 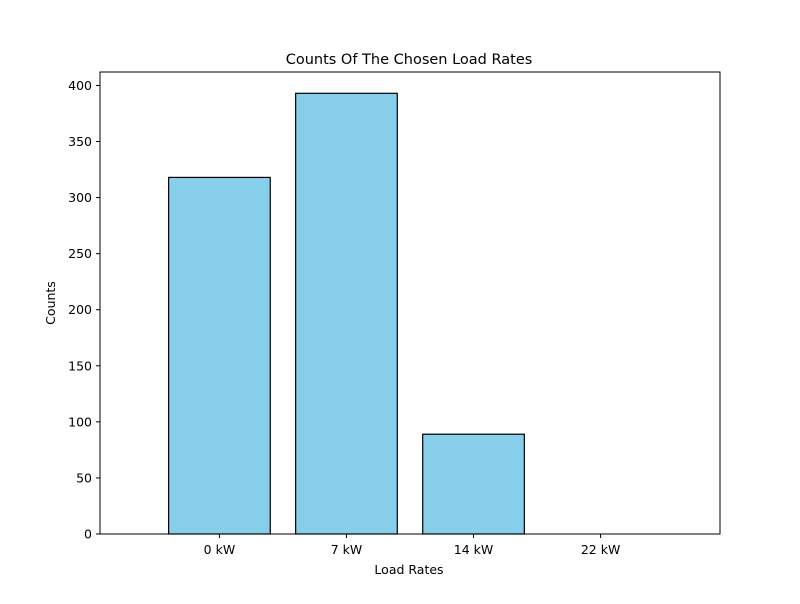 I want to click on y-ticks-group: 0 50 100 150 200 250 300 350 400, so click(x=84, y=310).